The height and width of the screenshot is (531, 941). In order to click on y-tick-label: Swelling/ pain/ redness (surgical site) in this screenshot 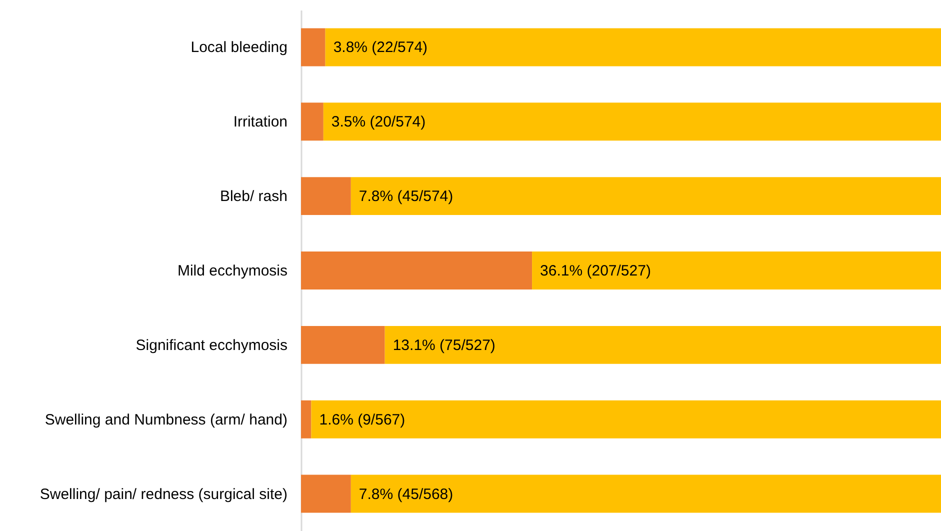, I will do `click(164, 494)`.